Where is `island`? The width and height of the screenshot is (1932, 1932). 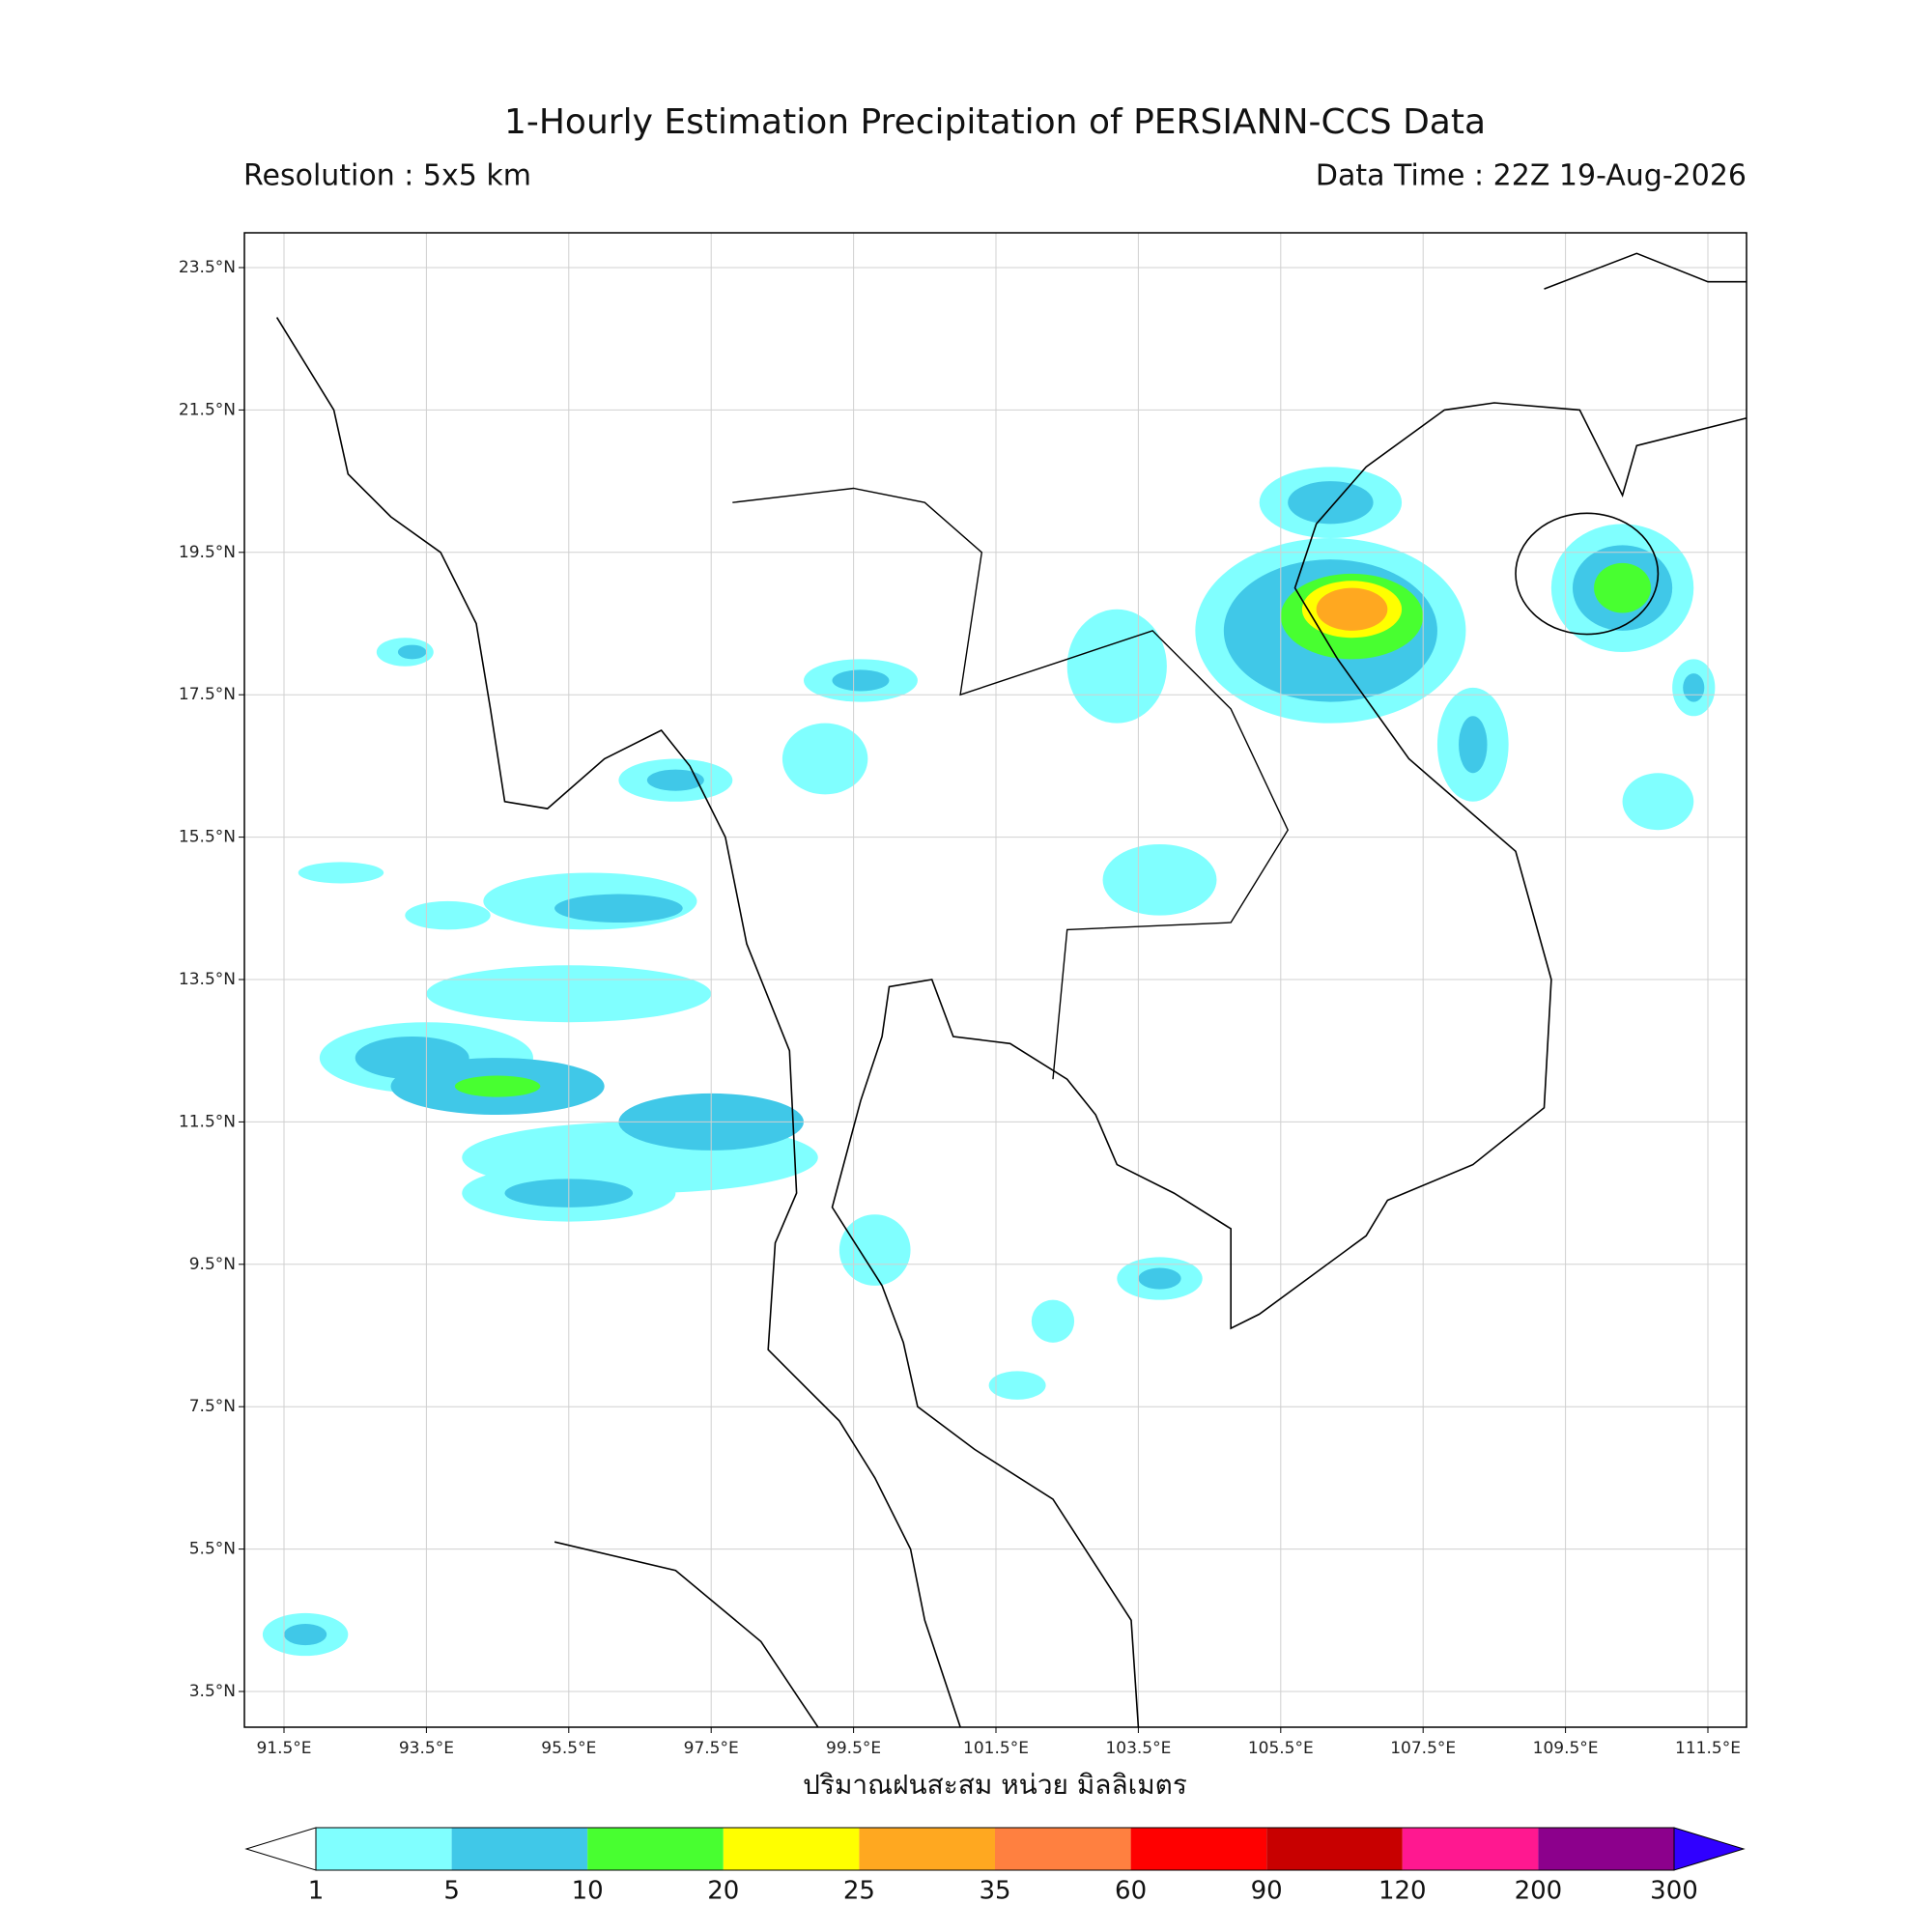 island is located at coordinates (1587, 574).